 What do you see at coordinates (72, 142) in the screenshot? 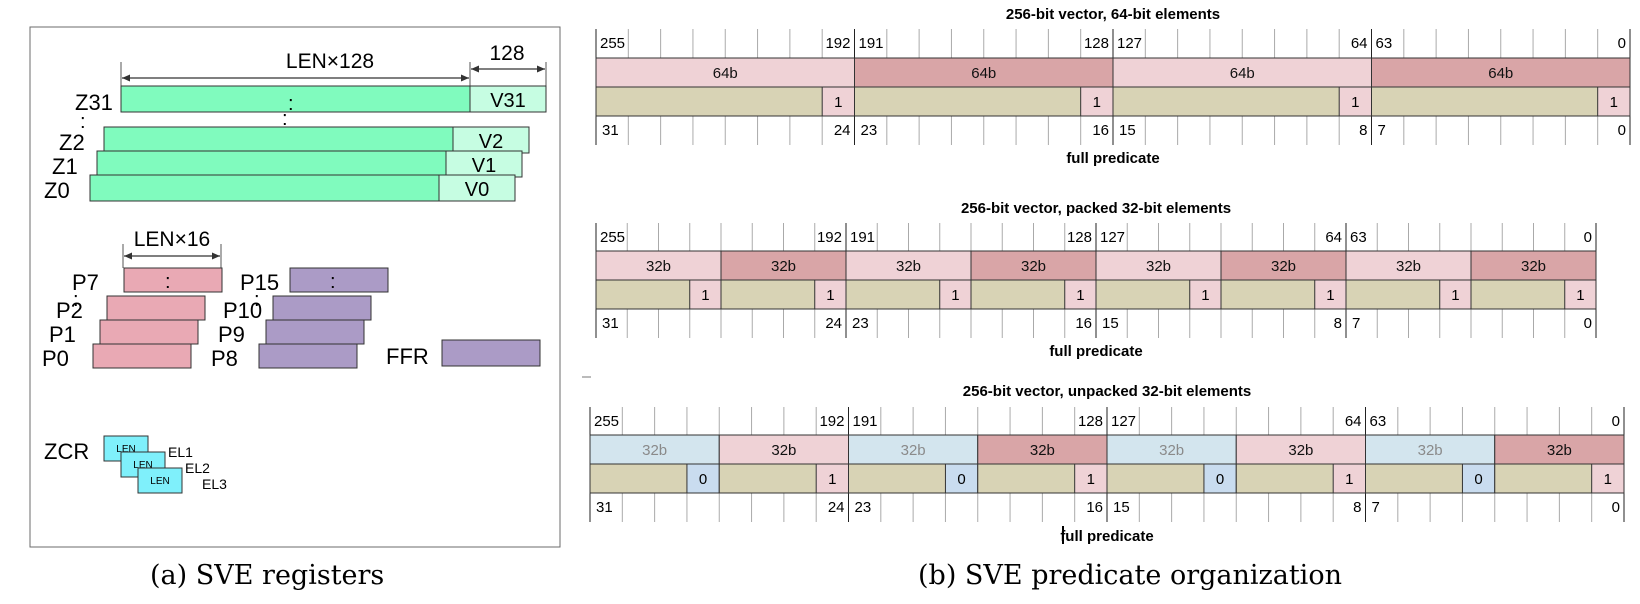
I see `z2-label: Z2` at bounding box center [72, 142].